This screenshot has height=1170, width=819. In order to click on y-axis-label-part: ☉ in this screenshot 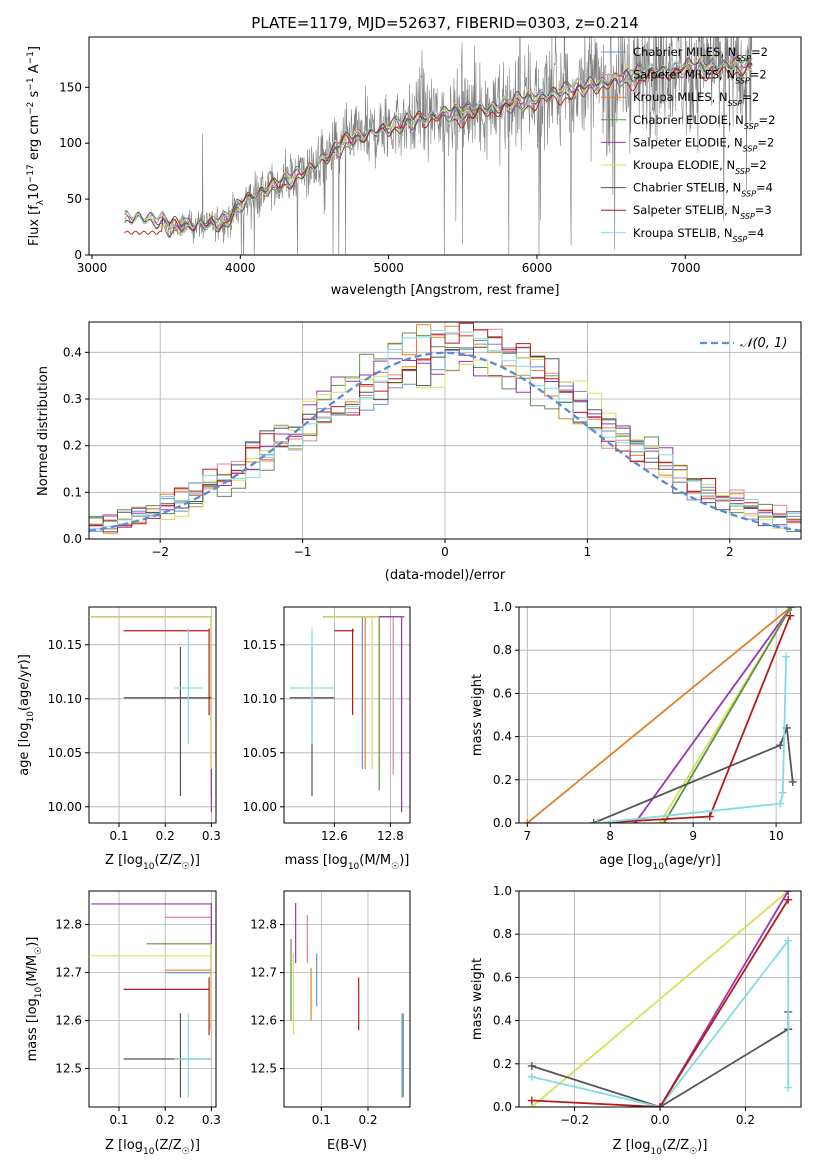, I will do `click(39, 951)`.